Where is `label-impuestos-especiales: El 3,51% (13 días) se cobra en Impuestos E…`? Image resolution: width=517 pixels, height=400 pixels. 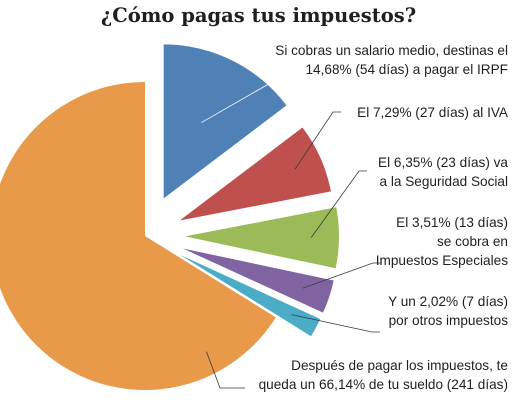 label-impuestos-especiales: El 3,51% (13 días) se cobra en Impuestos E… is located at coordinates (442, 241).